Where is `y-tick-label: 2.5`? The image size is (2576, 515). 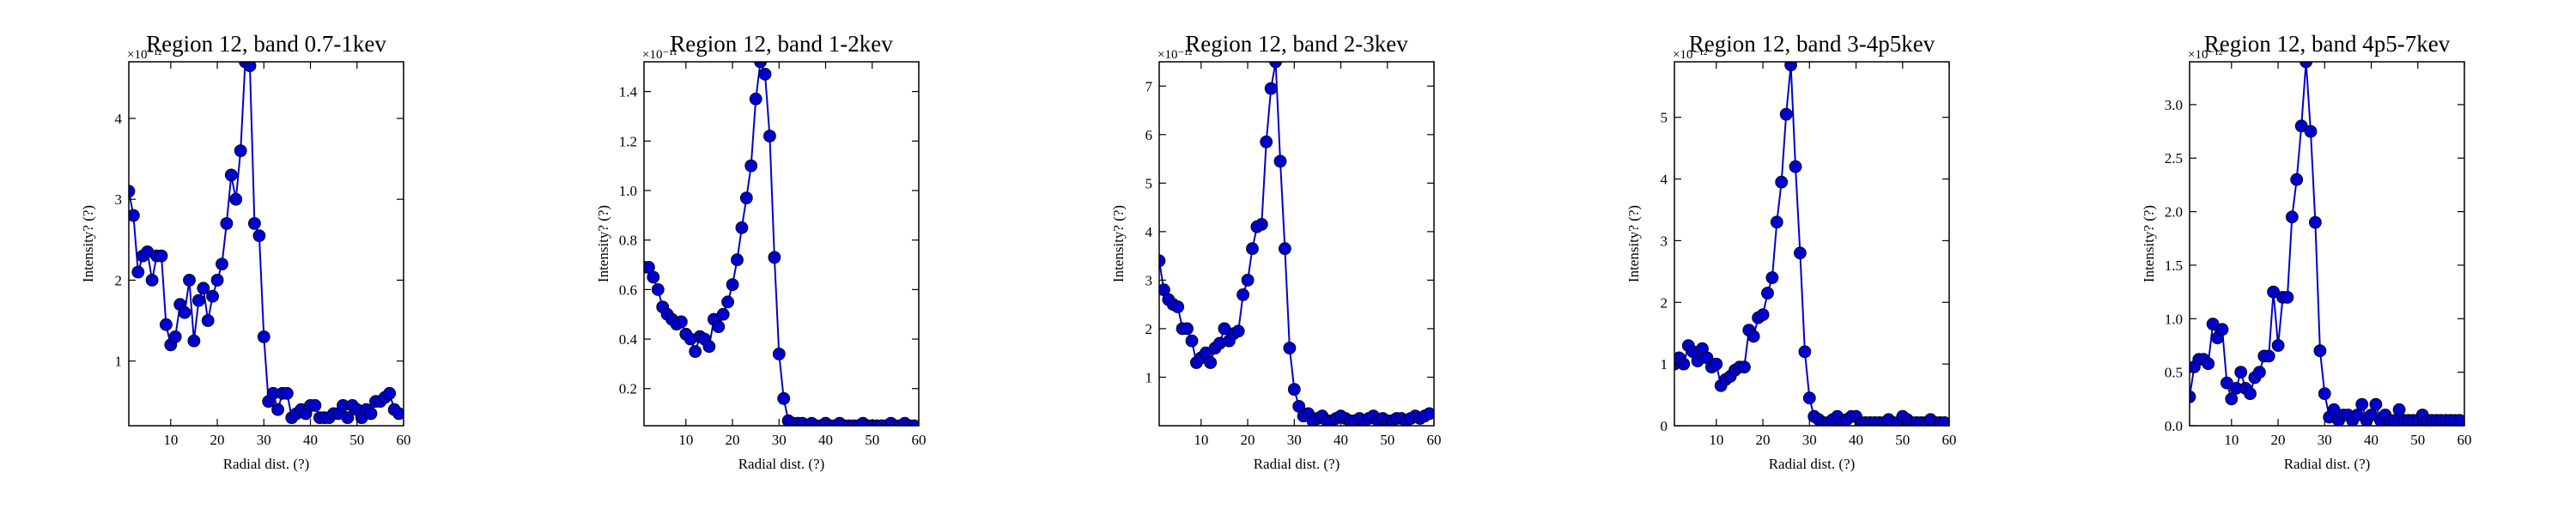 y-tick-label: 2.5 is located at coordinates (2174, 158).